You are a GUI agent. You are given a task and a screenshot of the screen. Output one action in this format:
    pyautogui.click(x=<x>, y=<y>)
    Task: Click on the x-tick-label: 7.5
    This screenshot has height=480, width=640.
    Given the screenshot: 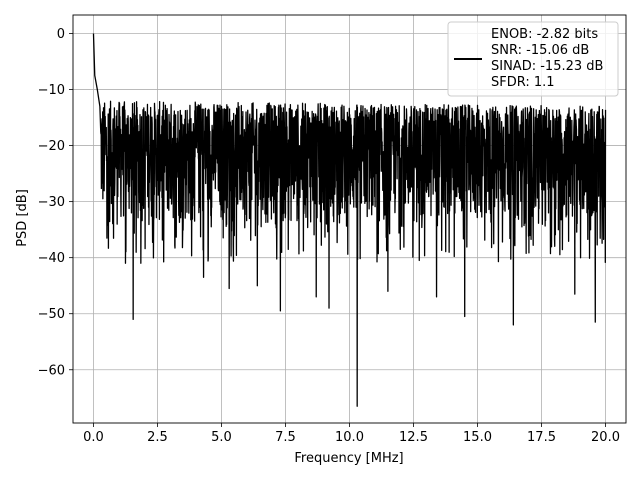 What is the action you would take?
    pyautogui.click(x=285, y=437)
    